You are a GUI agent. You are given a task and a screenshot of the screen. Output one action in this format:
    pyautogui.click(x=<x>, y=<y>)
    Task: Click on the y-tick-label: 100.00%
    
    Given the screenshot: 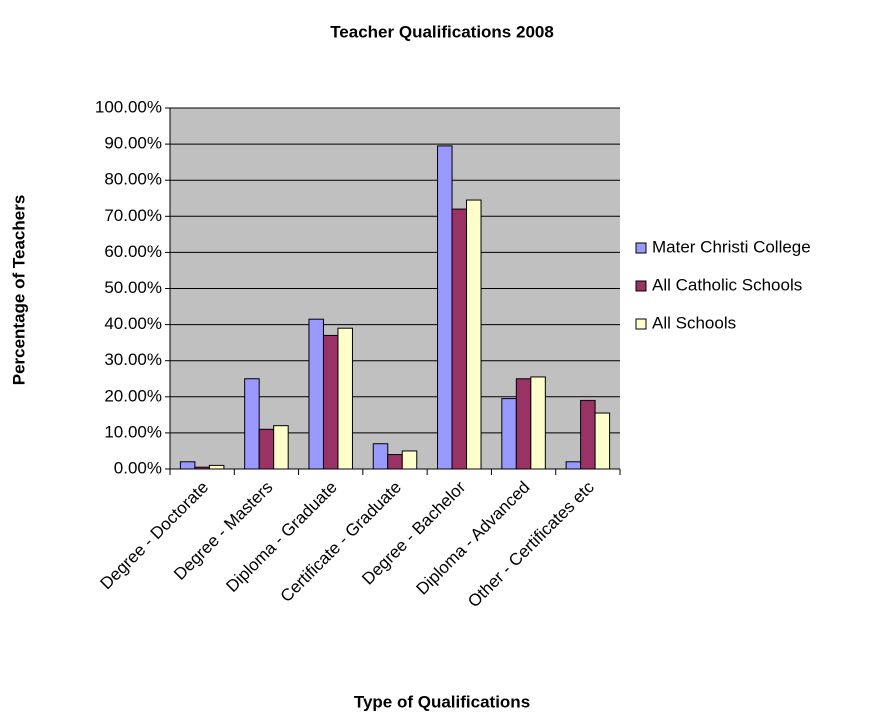 What is the action you would take?
    pyautogui.click(x=128, y=106)
    